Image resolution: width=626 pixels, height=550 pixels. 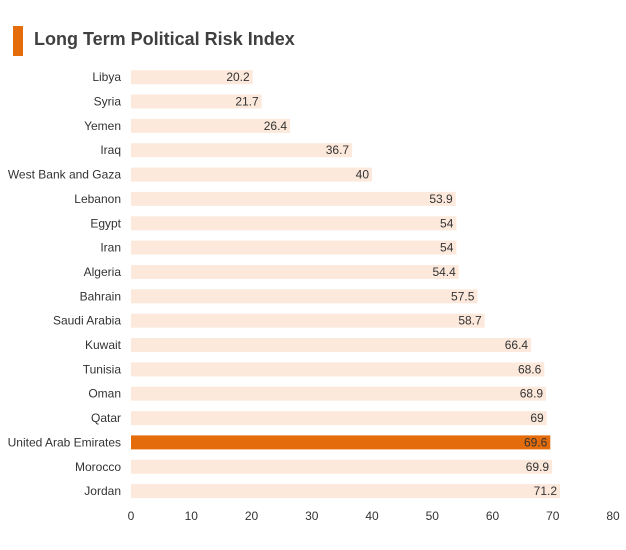 I want to click on x-tick-label-80: 80, so click(x=613, y=516).